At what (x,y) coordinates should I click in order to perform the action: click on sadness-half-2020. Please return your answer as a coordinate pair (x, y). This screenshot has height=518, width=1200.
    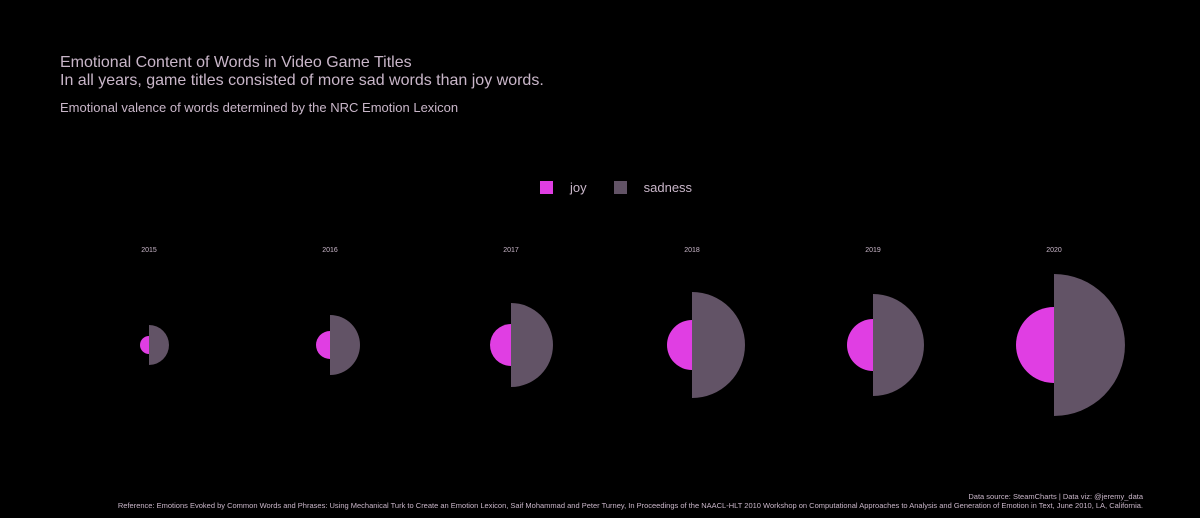
    Looking at the image, I should click on (1089, 345).